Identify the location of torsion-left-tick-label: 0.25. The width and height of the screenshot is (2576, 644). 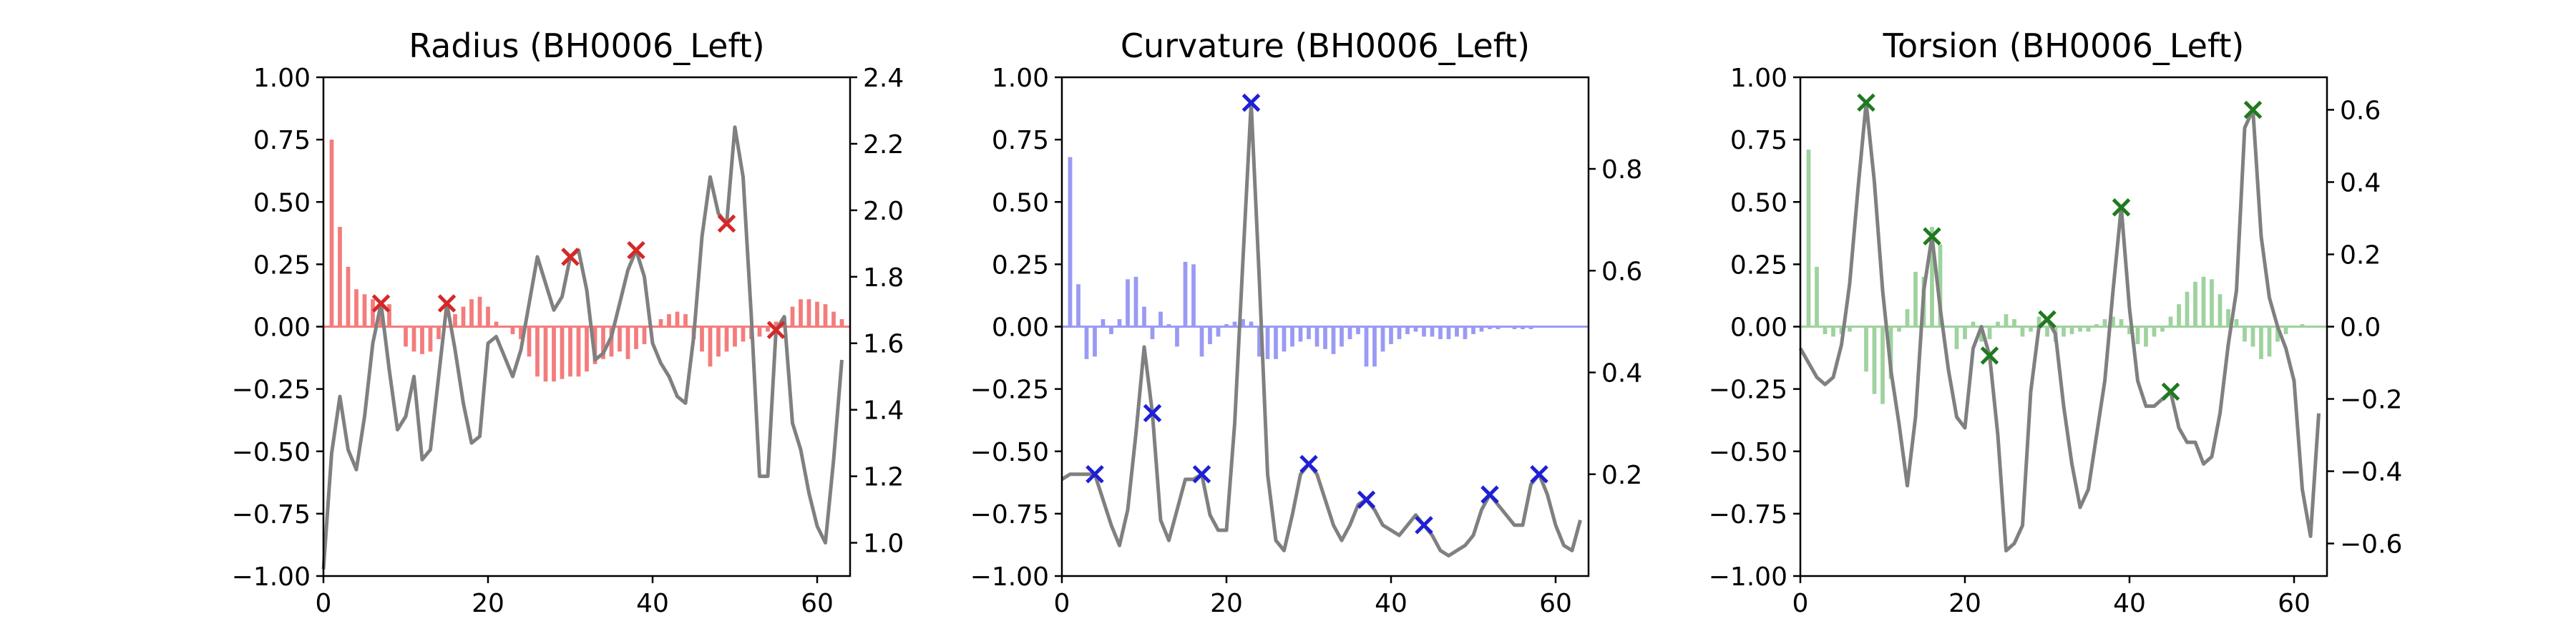
(1758, 265).